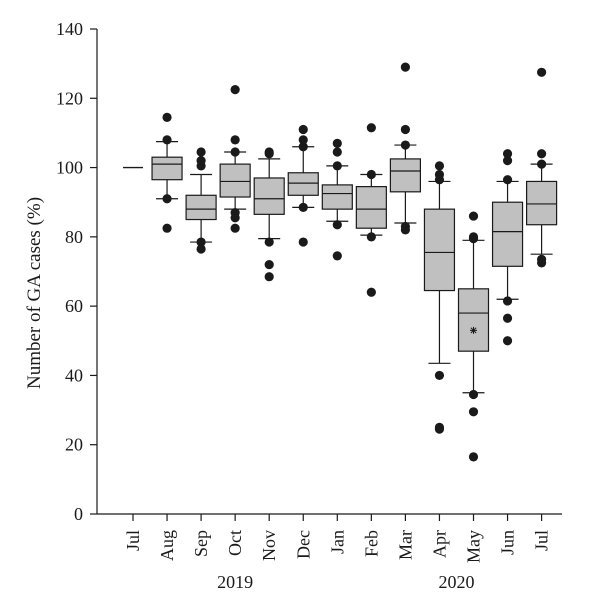 The image size is (600, 611). I want to click on box-feb, so click(371, 210).